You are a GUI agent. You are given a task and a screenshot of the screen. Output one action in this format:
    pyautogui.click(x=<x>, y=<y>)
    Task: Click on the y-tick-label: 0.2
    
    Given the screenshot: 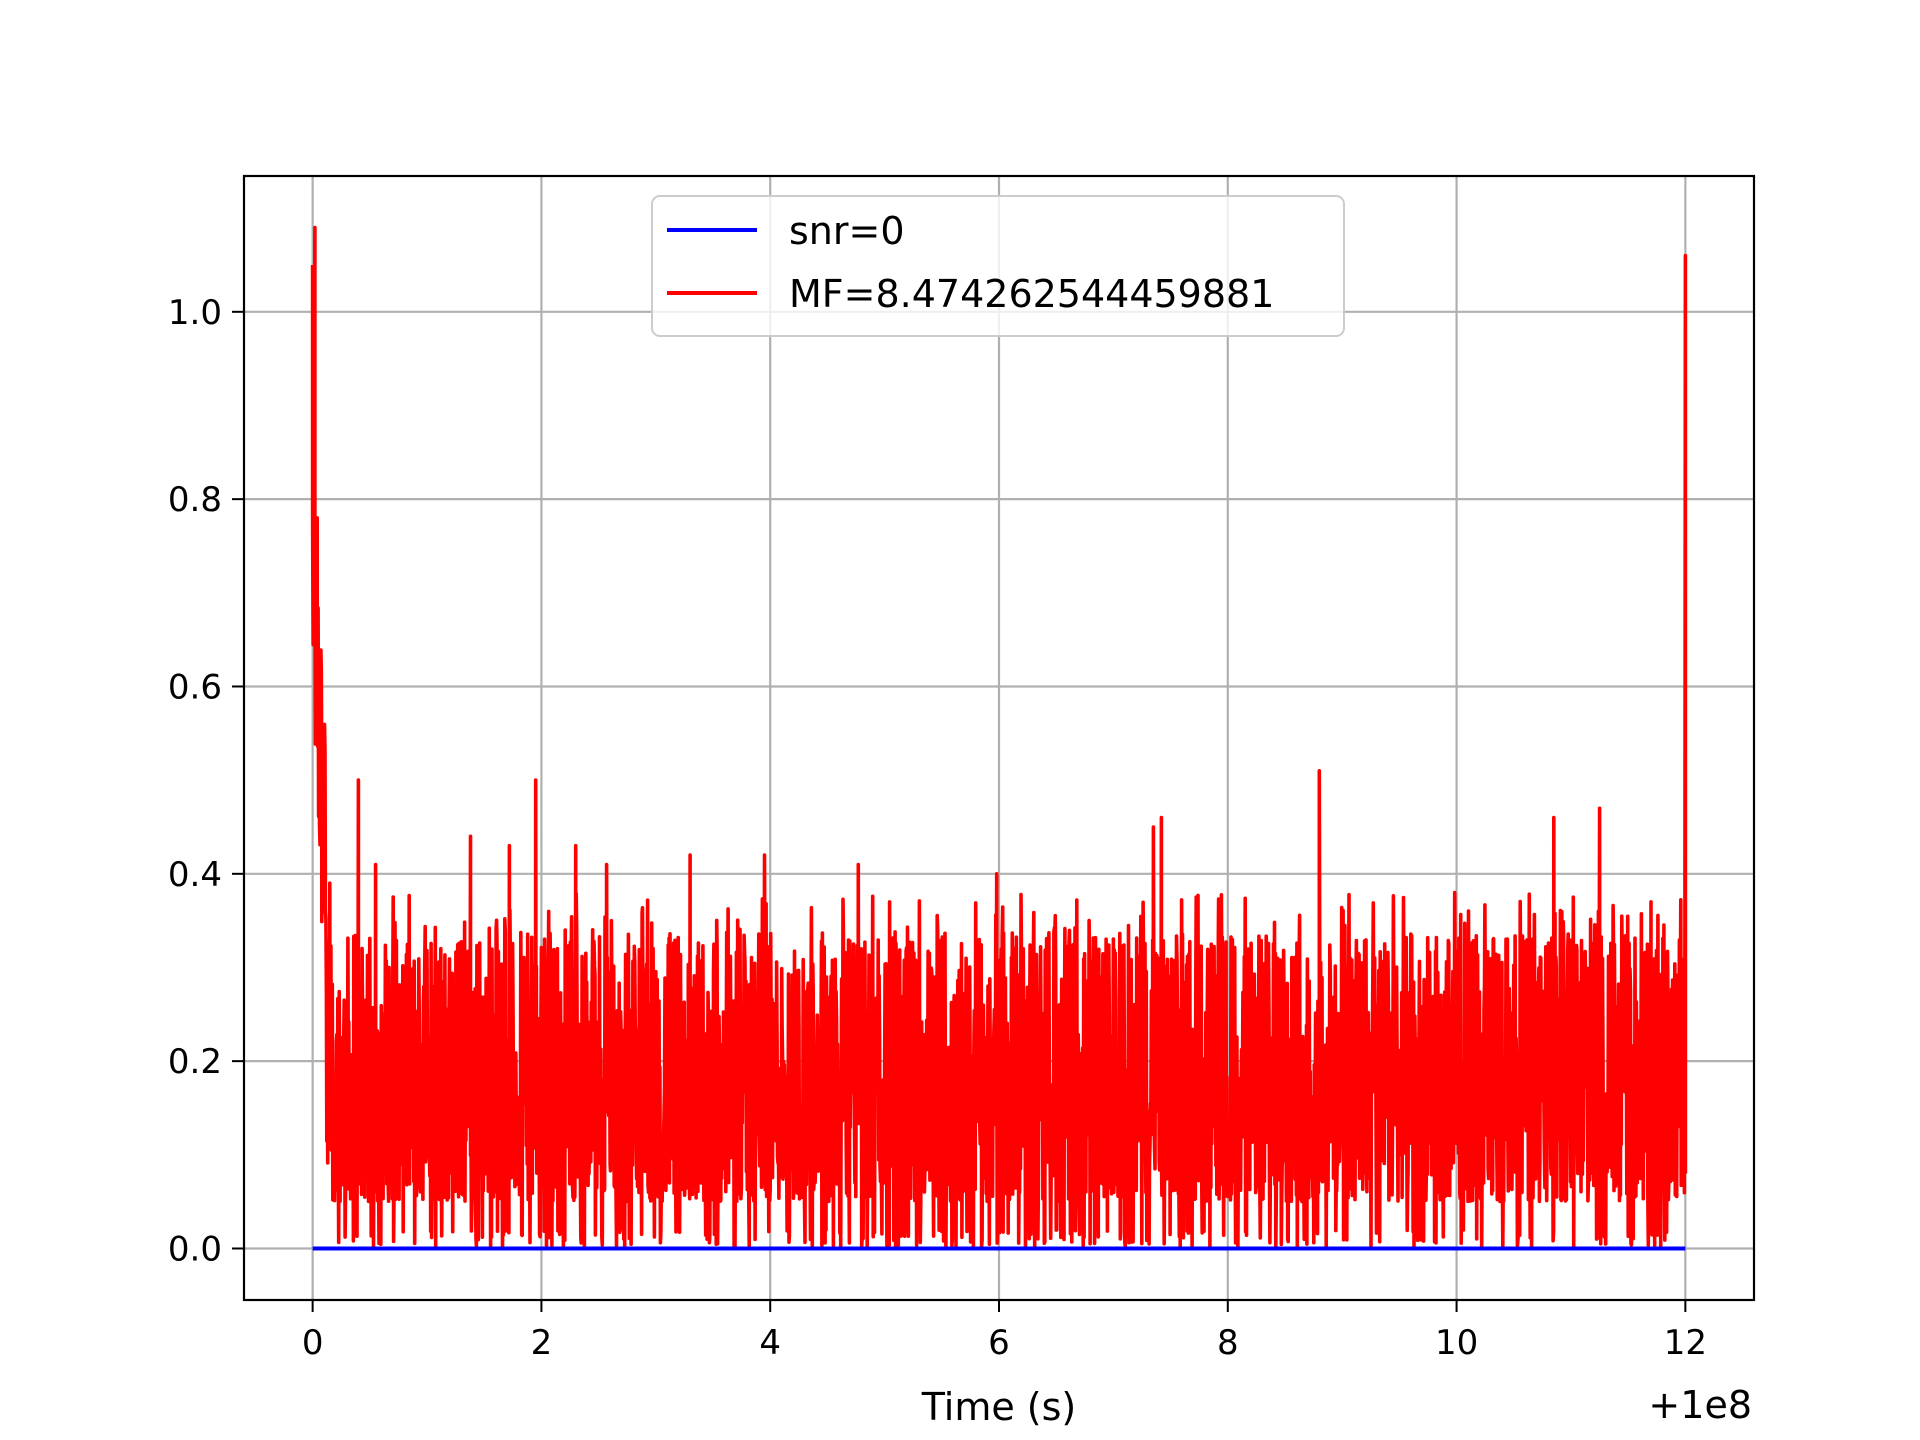 What is the action you would take?
    pyautogui.click(x=195, y=1062)
    